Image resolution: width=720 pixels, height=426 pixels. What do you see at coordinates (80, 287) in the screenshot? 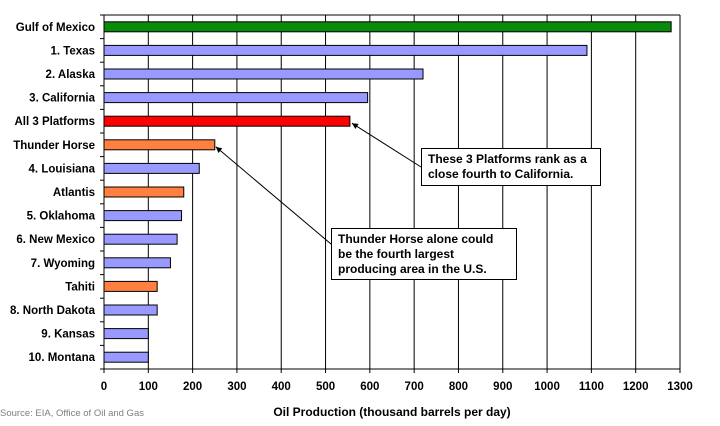
I see `category-label: Tahiti` at bounding box center [80, 287].